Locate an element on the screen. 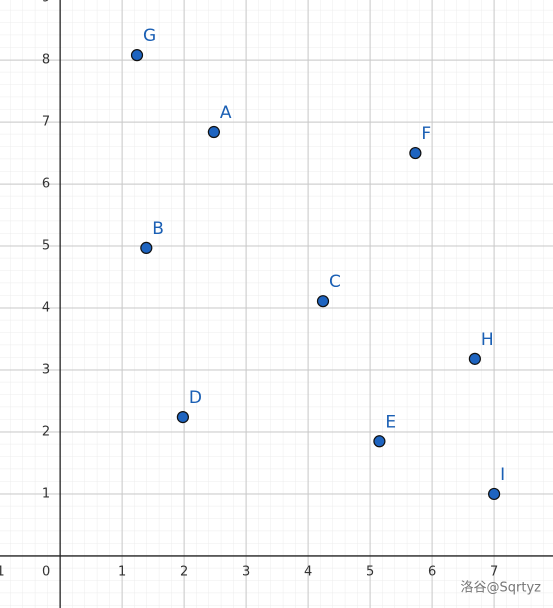 The width and height of the screenshot is (553, 608). y-tick-label: 6 is located at coordinates (46, 184).